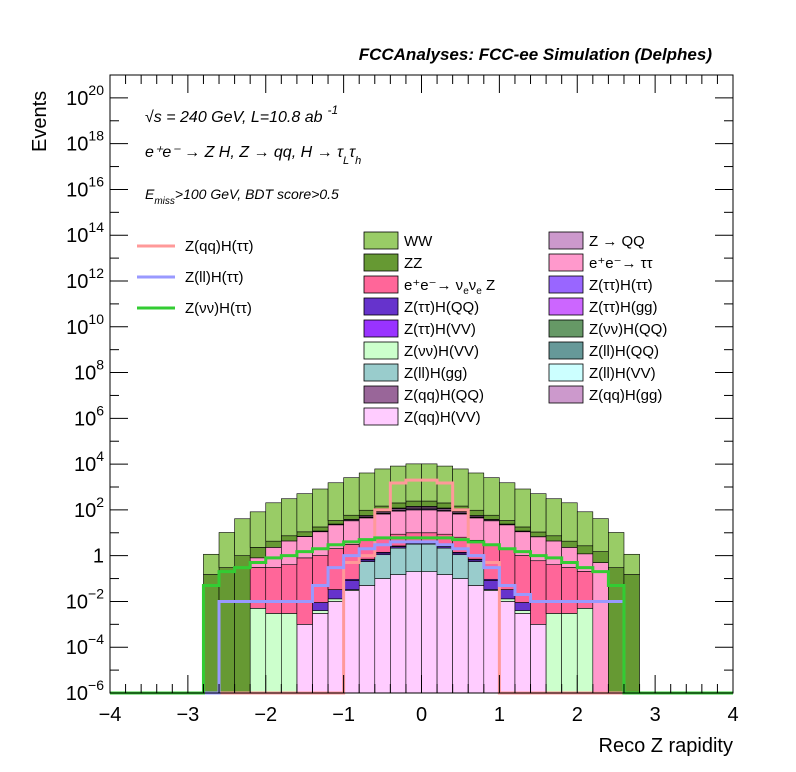 The height and width of the screenshot is (772, 796). What do you see at coordinates (89, 508) in the screenshot?
I see `y-tick-label: 10²` at bounding box center [89, 508].